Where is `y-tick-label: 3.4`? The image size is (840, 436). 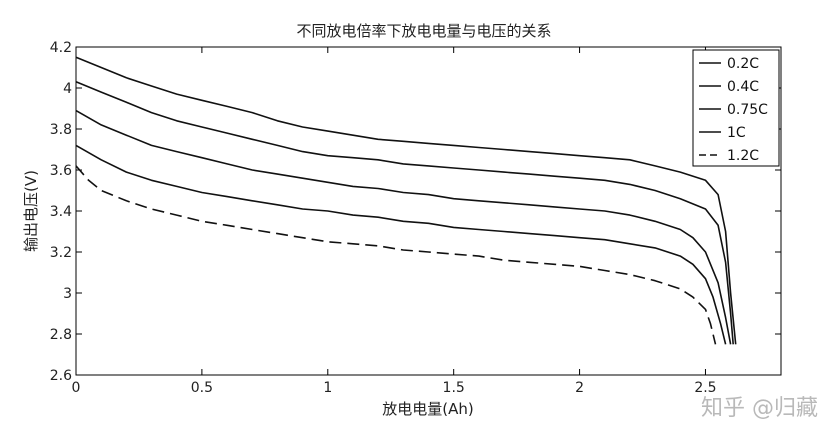 y-tick-label: 3.4 is located at coordinates (61, 212).